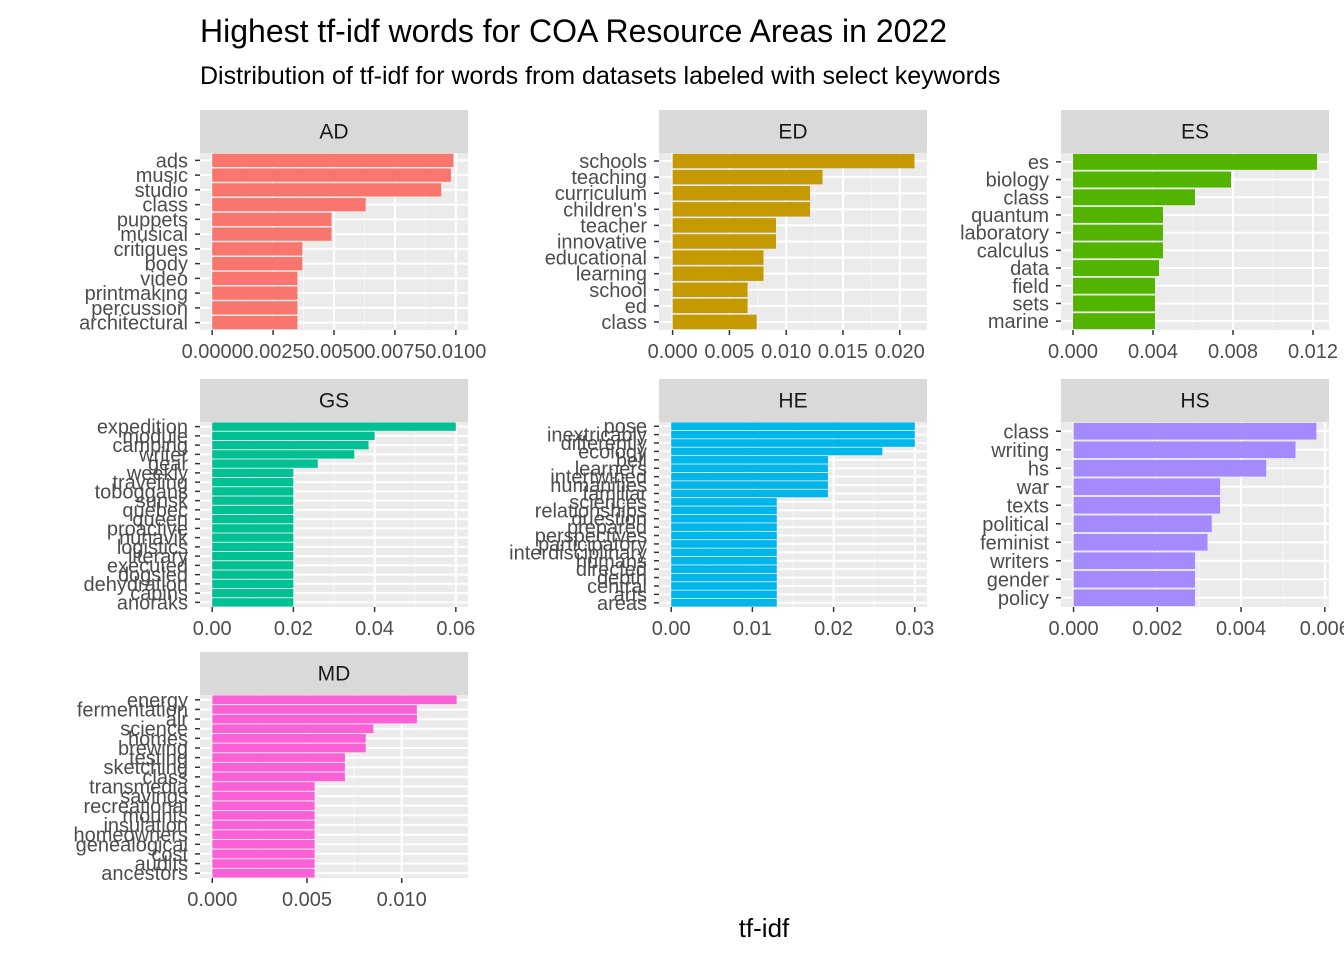  Describe the element at coordinates (263, 786) in the screenshot. I see `bar-transmedia` at that location.